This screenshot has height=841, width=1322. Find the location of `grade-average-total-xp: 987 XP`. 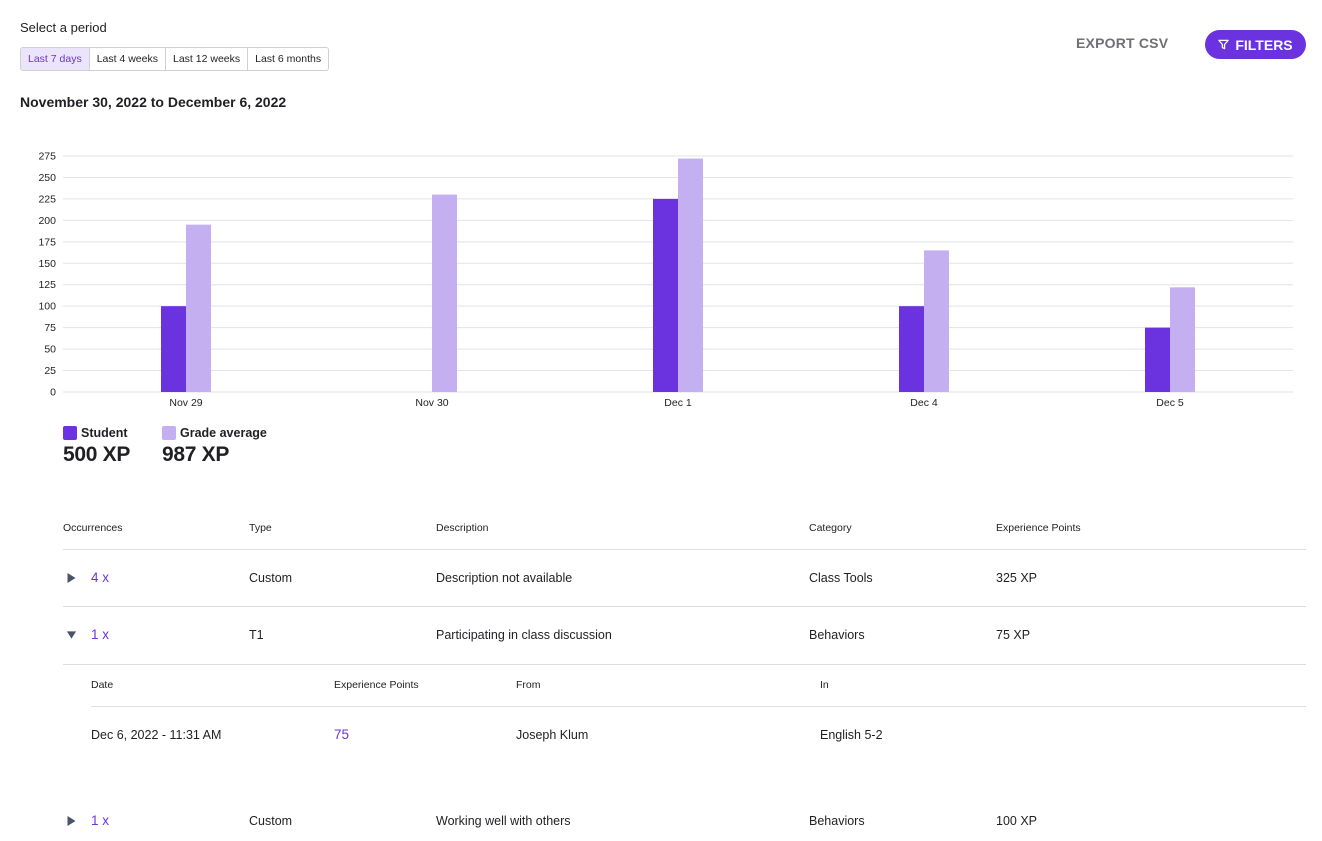

grade-average-total-xp: 987 XP is located at coordinates (196, 454).